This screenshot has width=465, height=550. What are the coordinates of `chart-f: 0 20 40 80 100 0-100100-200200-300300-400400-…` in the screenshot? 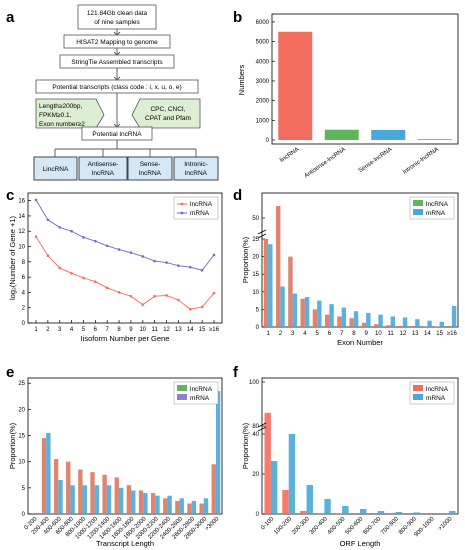 It's located at (350, 462).